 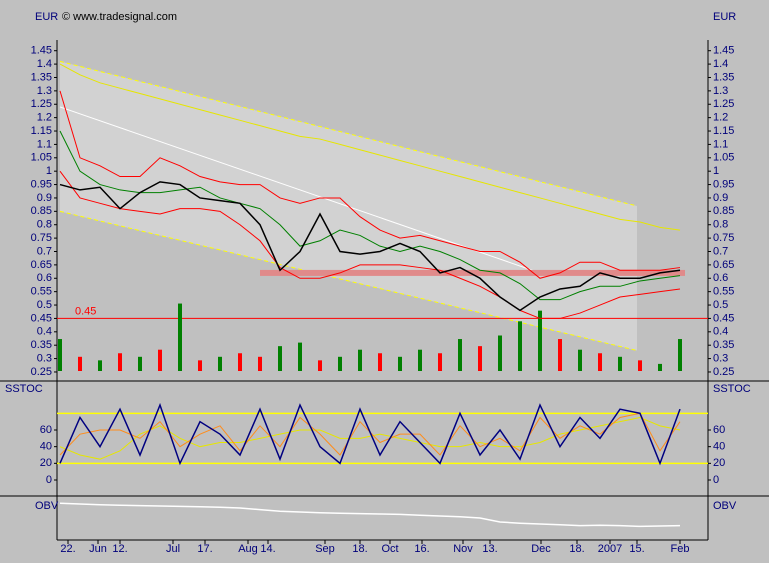 I want to click on y-axis-label: OBV, so click(x=725, y=506).